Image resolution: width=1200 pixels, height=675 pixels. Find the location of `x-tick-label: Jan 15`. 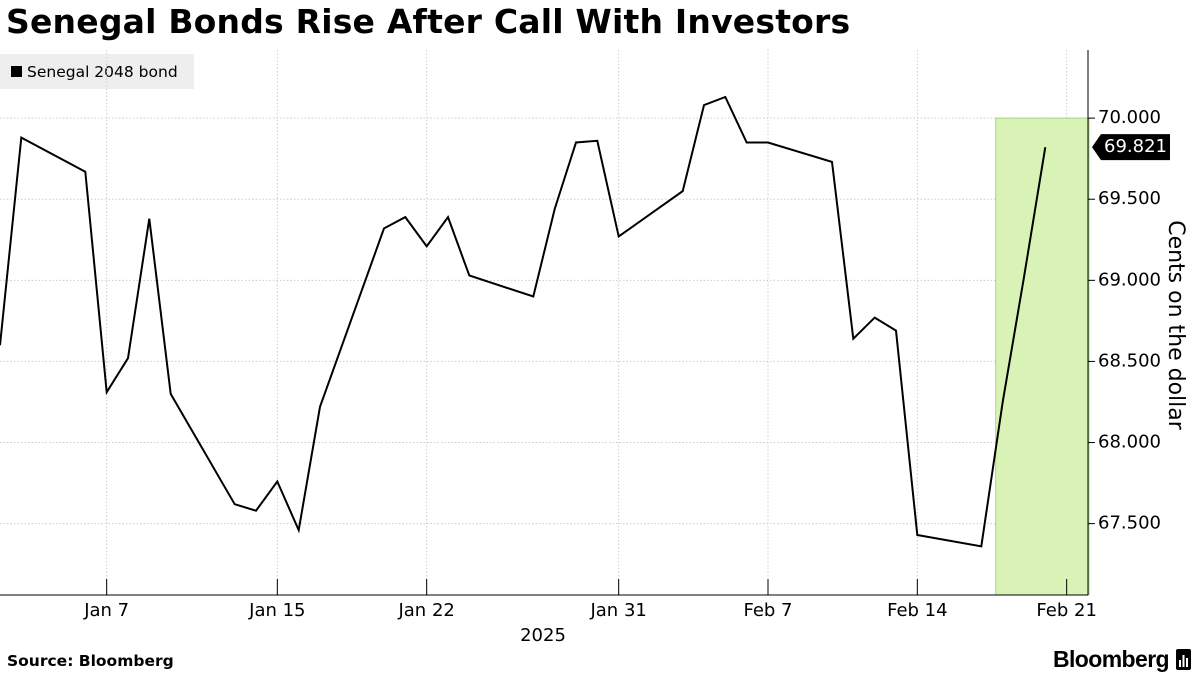

x-tick-label: Jan 15 is located at coordinates (276, 610).